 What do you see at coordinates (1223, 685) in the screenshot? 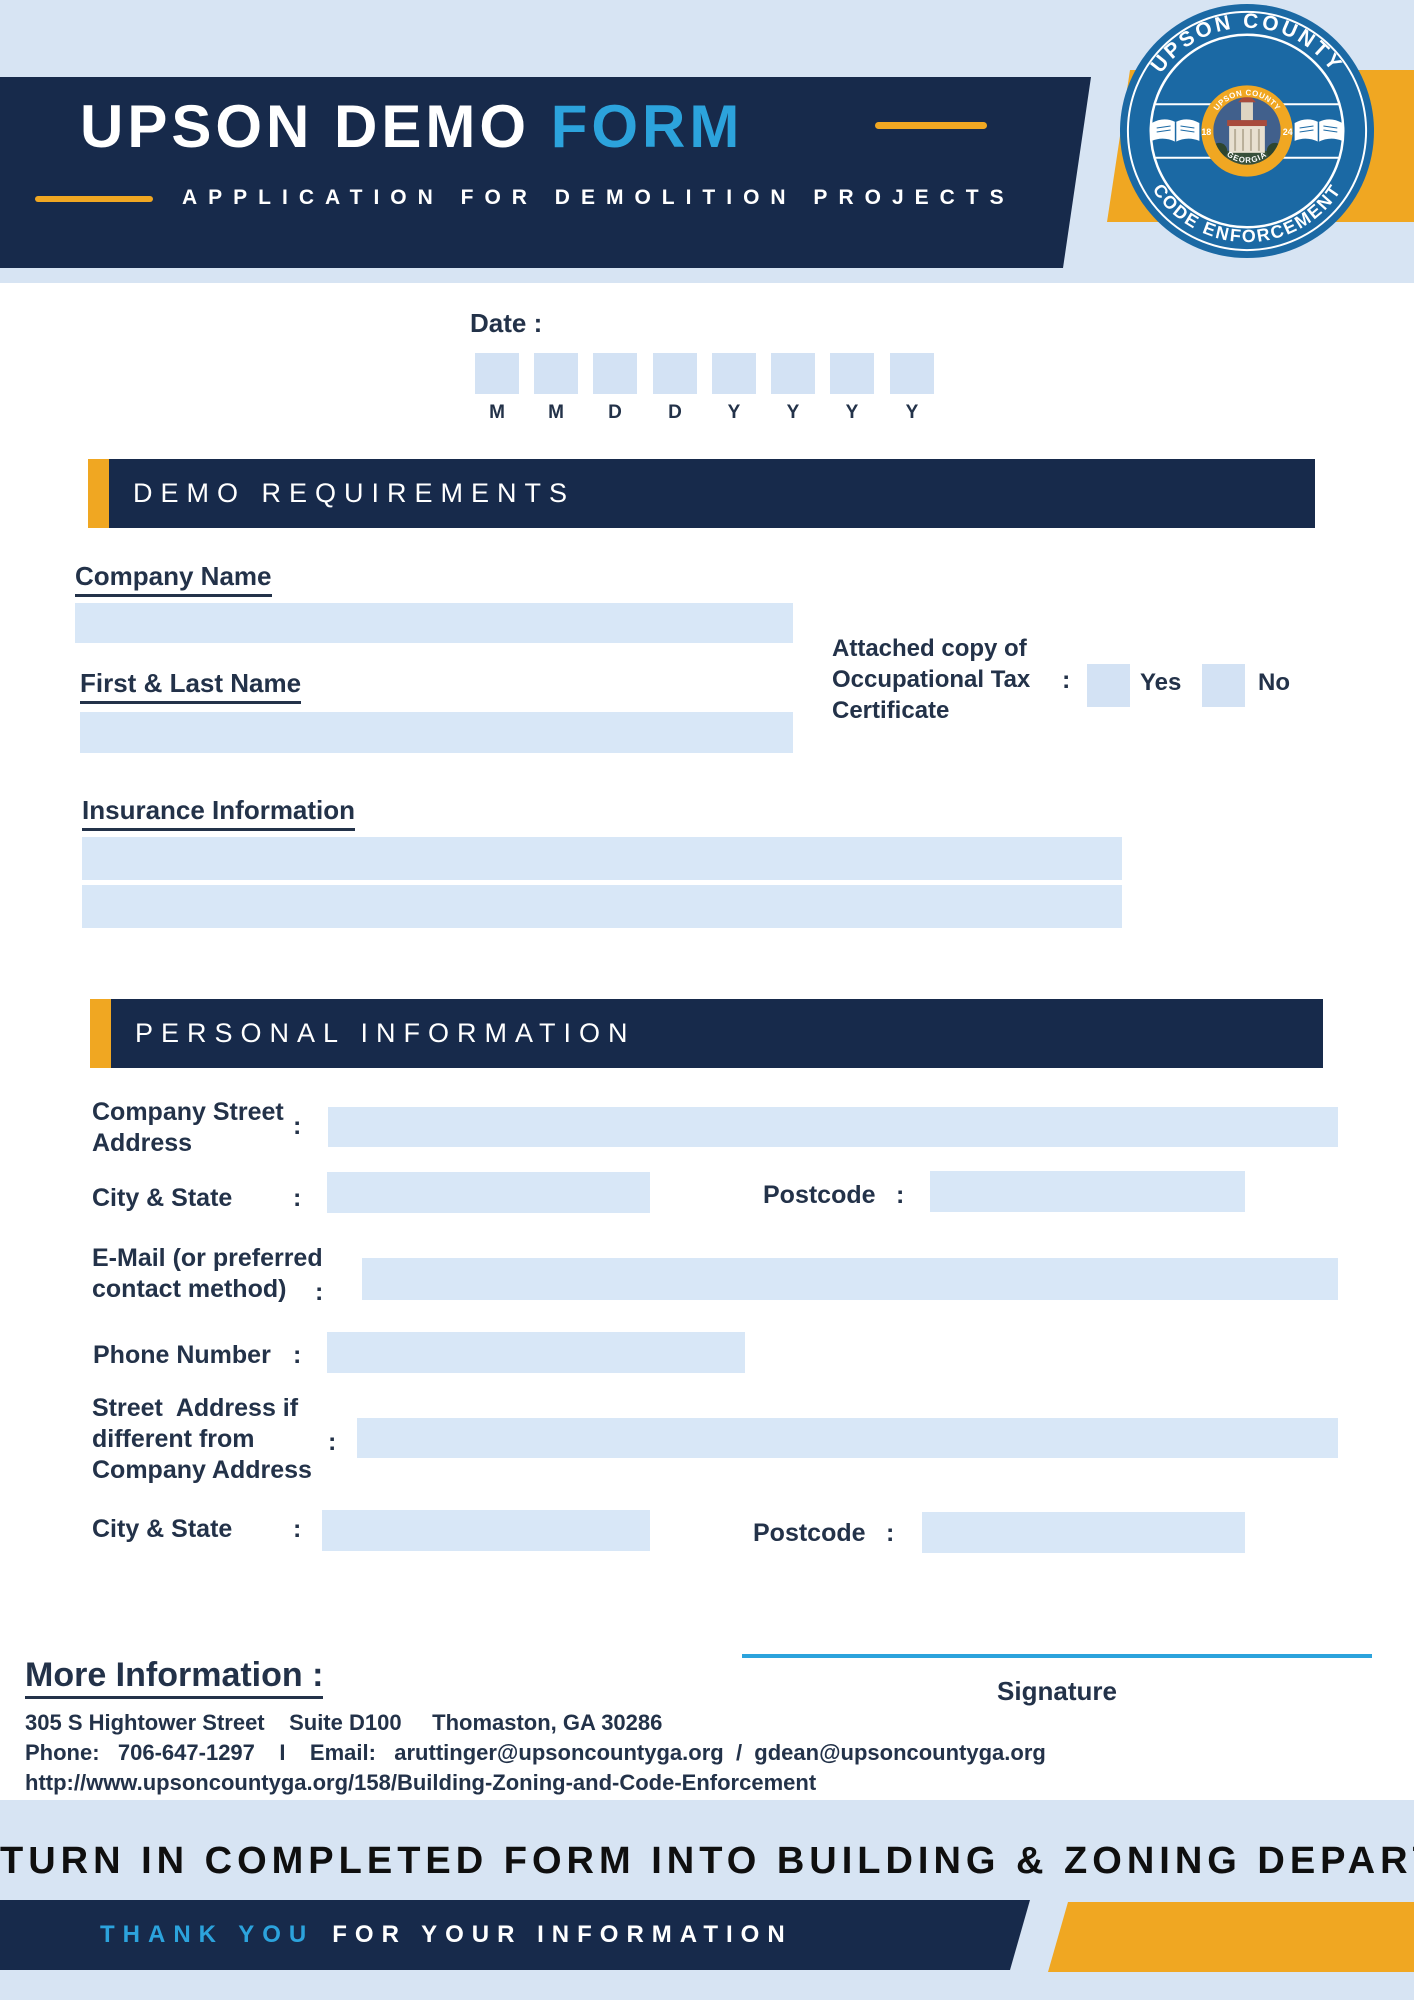
I see `tax-cert-no-checkbox` at bounding box center [1223, 685].